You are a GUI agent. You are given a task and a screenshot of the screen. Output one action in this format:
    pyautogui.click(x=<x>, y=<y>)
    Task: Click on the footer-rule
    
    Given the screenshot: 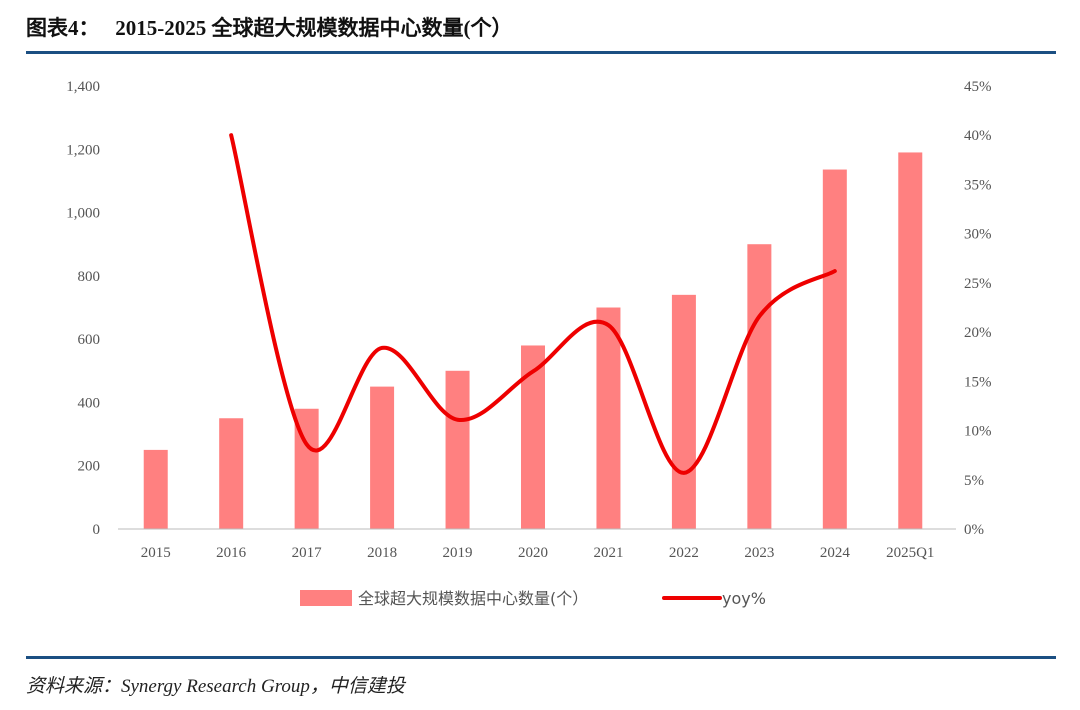 What is the action you would take?
    pyautogui.click(x=541, y=657)
    